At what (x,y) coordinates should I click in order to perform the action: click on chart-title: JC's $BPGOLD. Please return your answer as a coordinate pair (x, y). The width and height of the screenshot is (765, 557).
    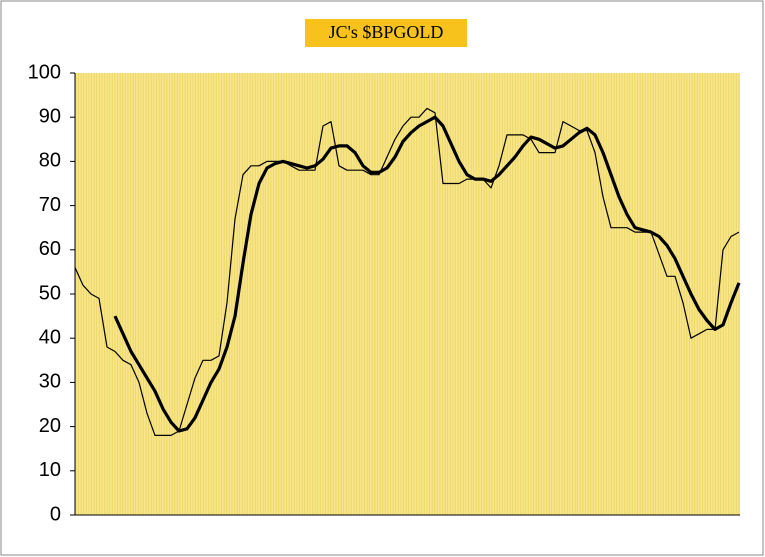
    Looking at the image, I should click on (386, 32).